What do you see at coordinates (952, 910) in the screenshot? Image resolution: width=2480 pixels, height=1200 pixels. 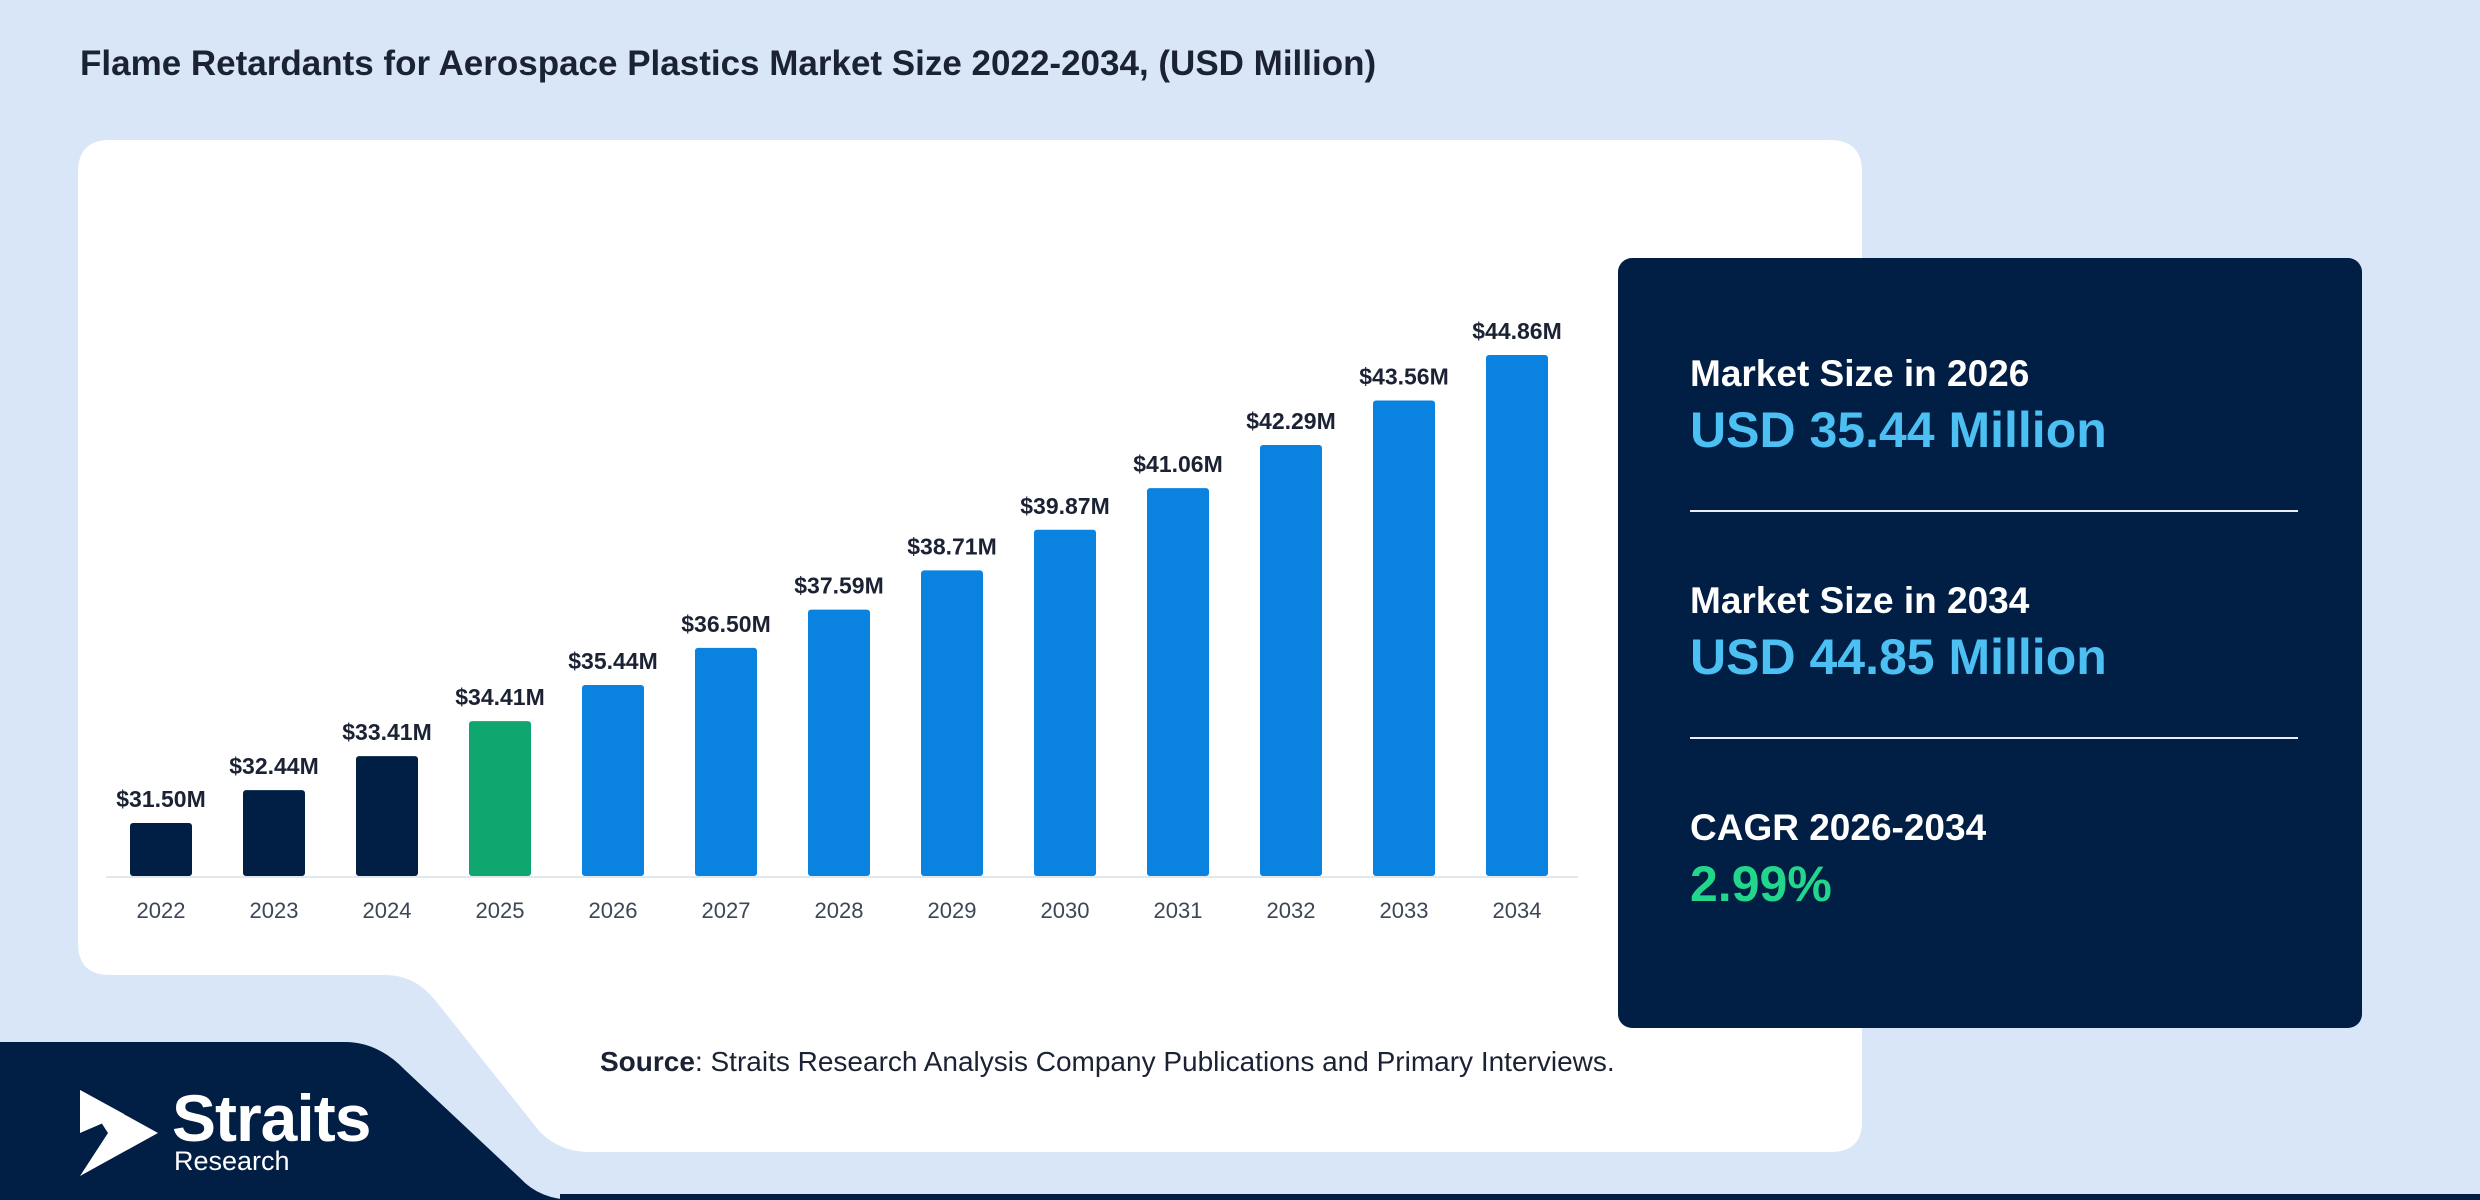 I see `x-tick-2029: 2029` at bounding box center [952, 910].